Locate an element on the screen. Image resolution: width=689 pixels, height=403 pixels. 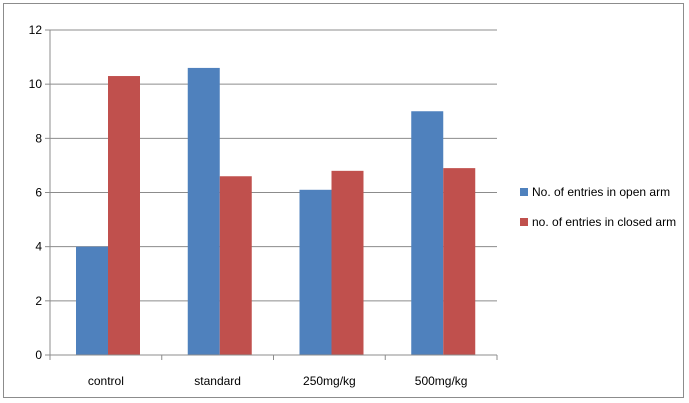
y-tick-label: 12 is located at coordinates (36, 30).